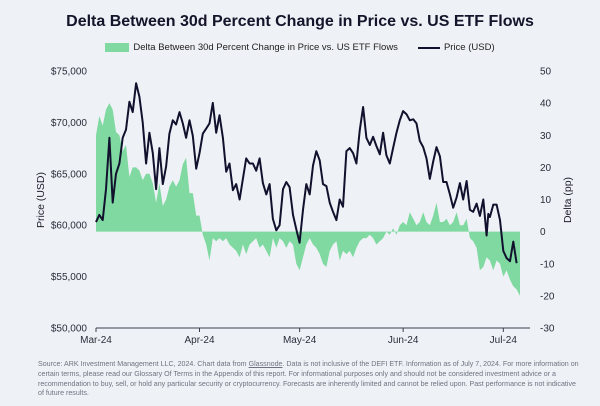 Image resolution: width=600 pixels, height=406 pixels. I want to click on y-left-tick-label: $75,000, so click(69, 72).